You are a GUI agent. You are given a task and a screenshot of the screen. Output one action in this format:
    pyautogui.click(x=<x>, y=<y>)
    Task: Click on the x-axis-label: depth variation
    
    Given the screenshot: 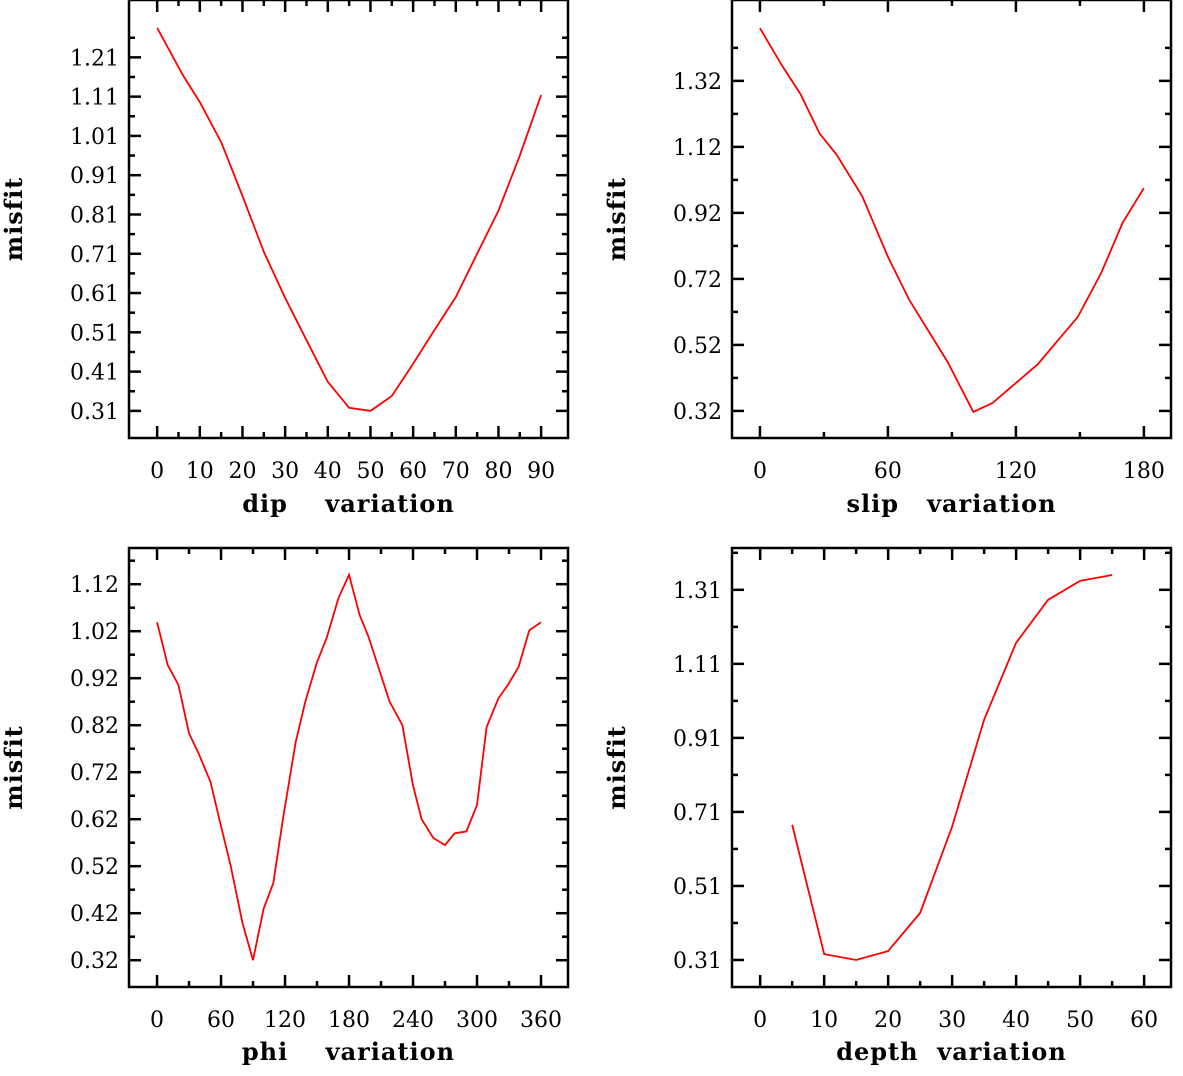 What is the action you would take?
    pyautogui.click(x=951, y=1051)
    